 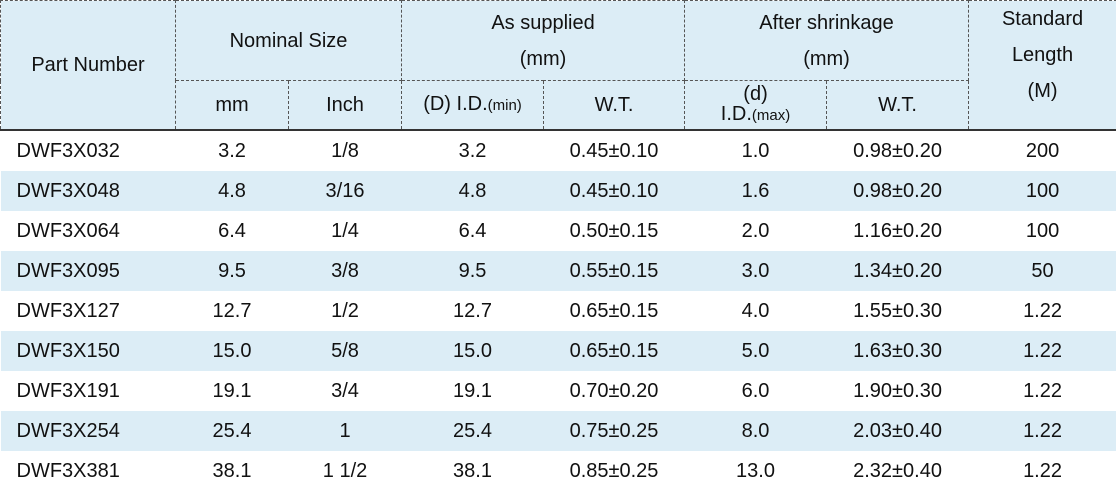 I want to click on header-text: mm, so click(x=232, y=105).